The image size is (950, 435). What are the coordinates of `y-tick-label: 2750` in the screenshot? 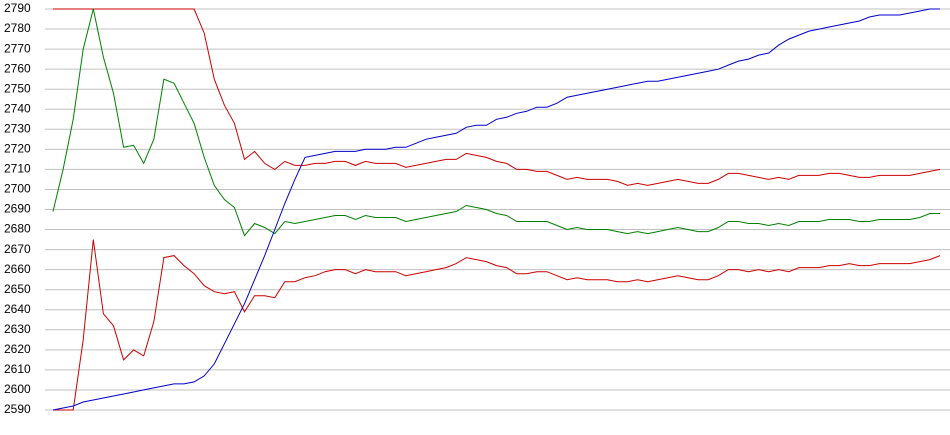 It's located at (17, 88).